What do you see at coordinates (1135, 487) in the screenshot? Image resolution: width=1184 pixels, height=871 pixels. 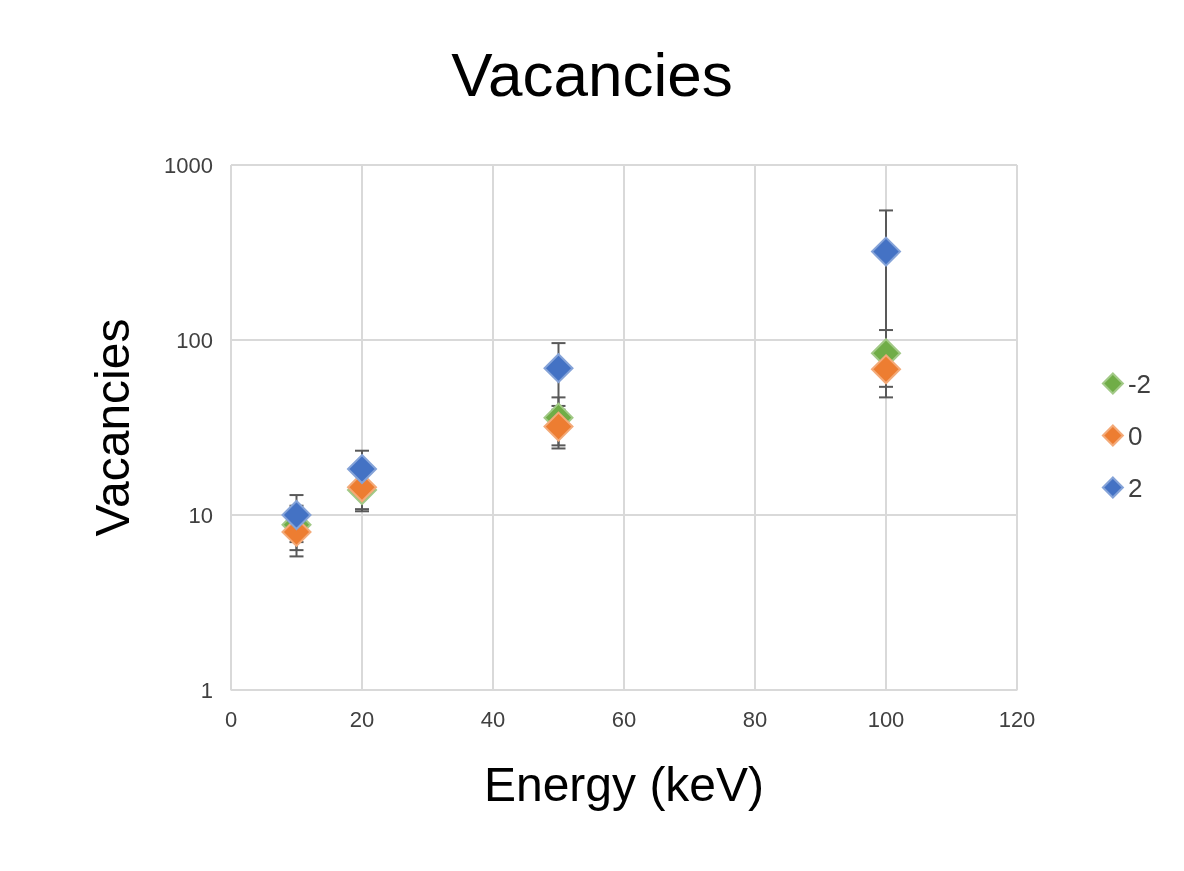 I see `legend-label: 2` at bounding box center [1135, 487].